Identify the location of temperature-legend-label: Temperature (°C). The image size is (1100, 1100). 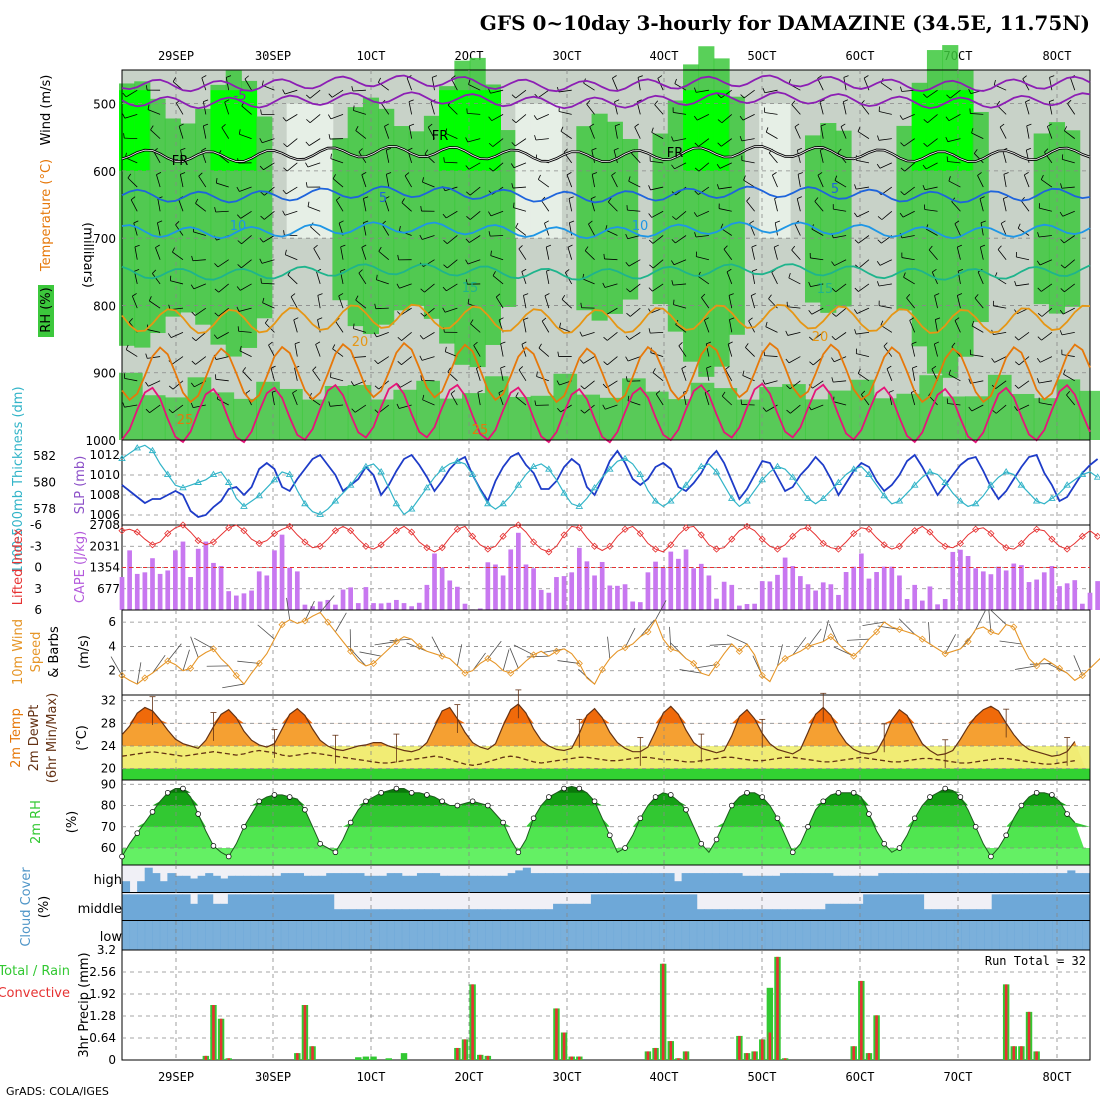
(46, 215).